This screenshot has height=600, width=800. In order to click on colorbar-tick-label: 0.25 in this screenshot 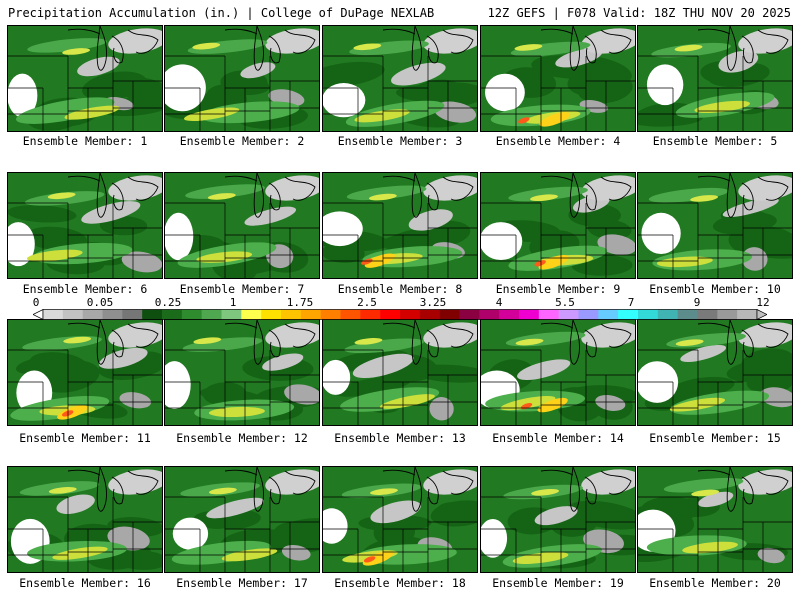, I will do `click(168, 302)`.